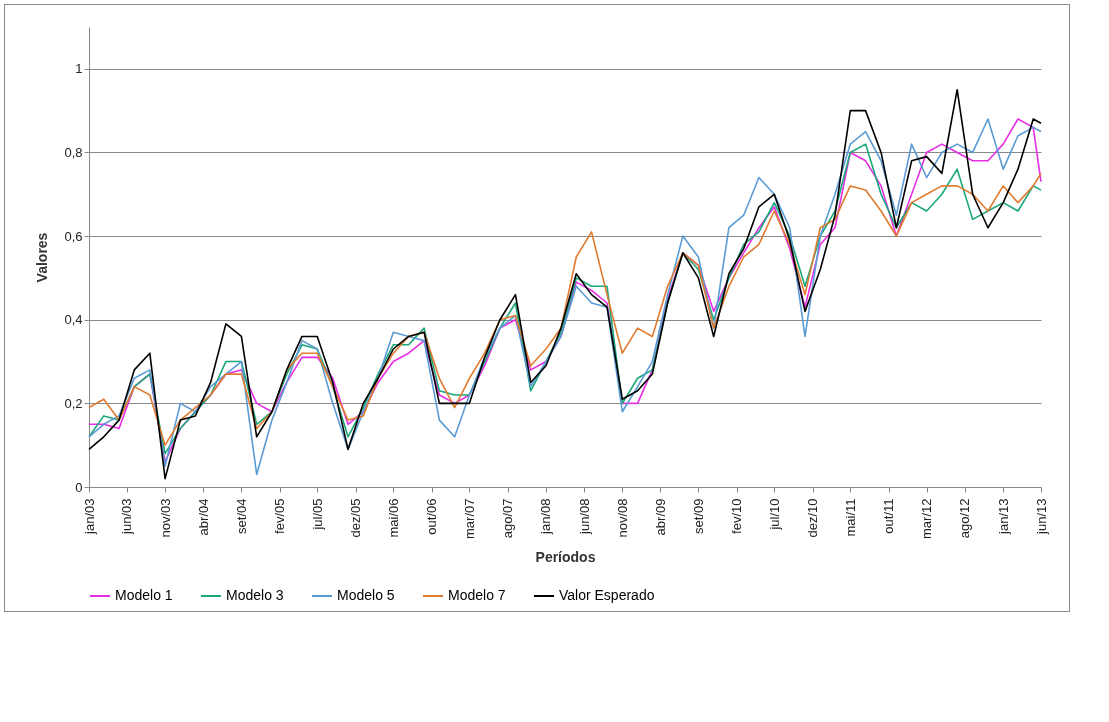 This screenshot has width=1109, height=722. I want to click on x-tick-label: jul/05, so click(317, 514).